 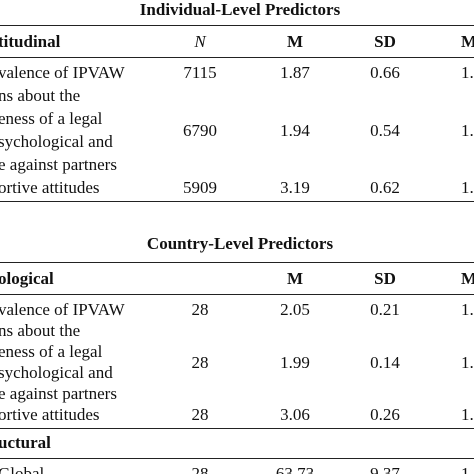 I want to click on cell-value: 9.37, so click(x=385, y=469).